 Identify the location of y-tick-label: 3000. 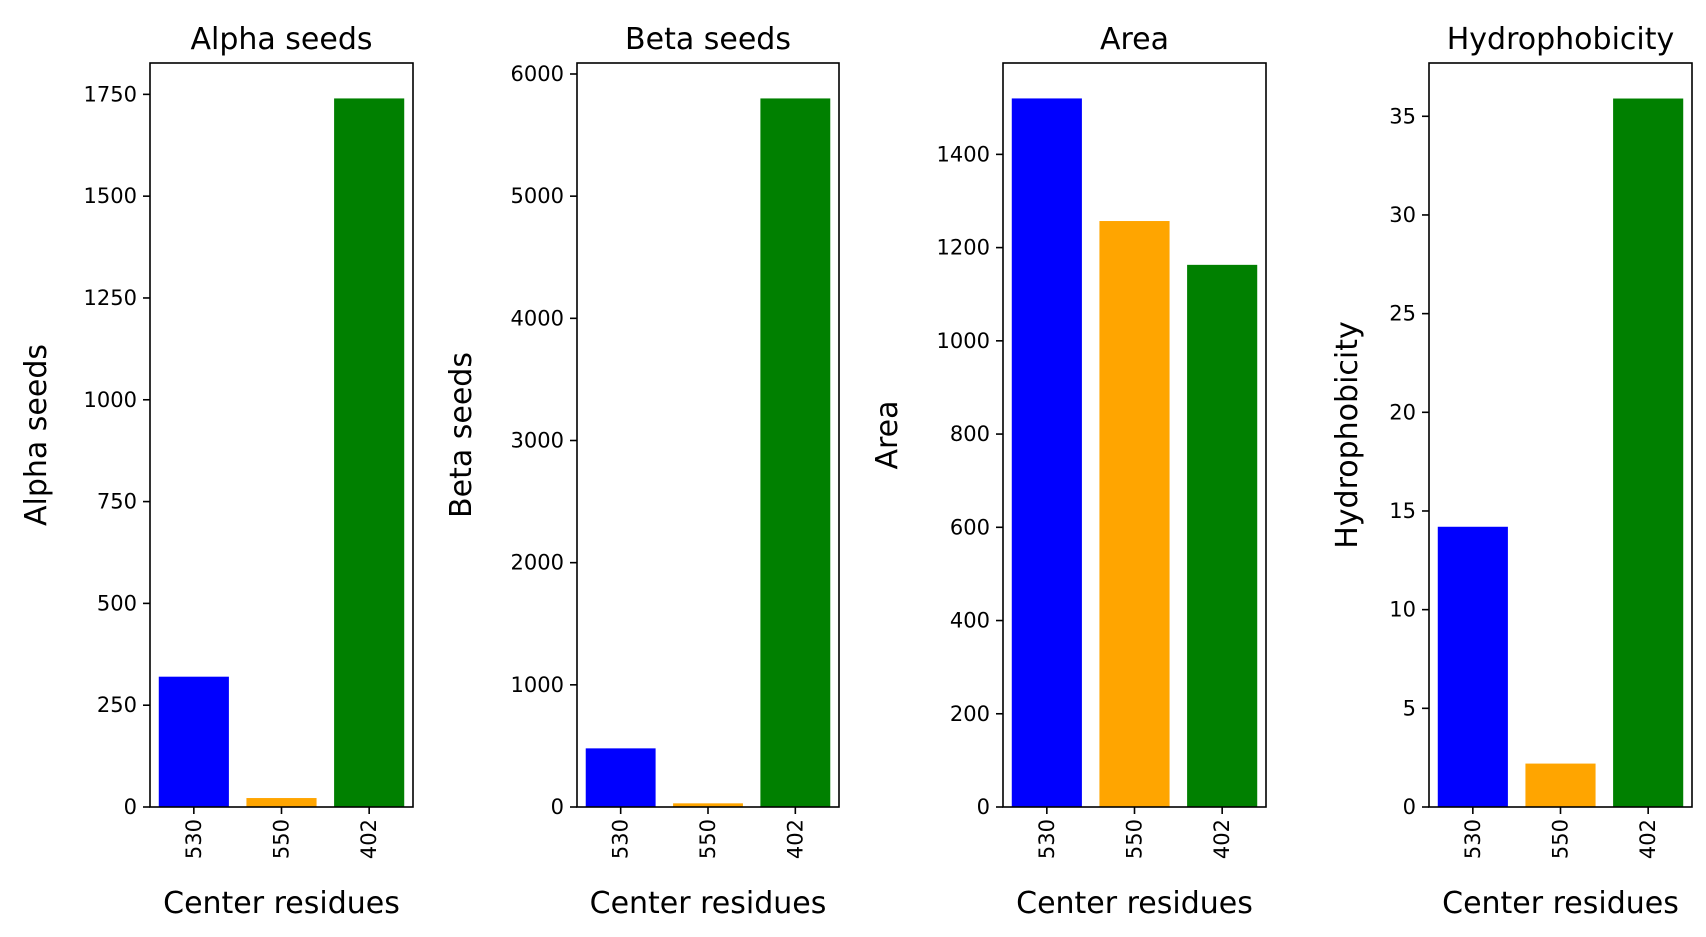
(537, 440).